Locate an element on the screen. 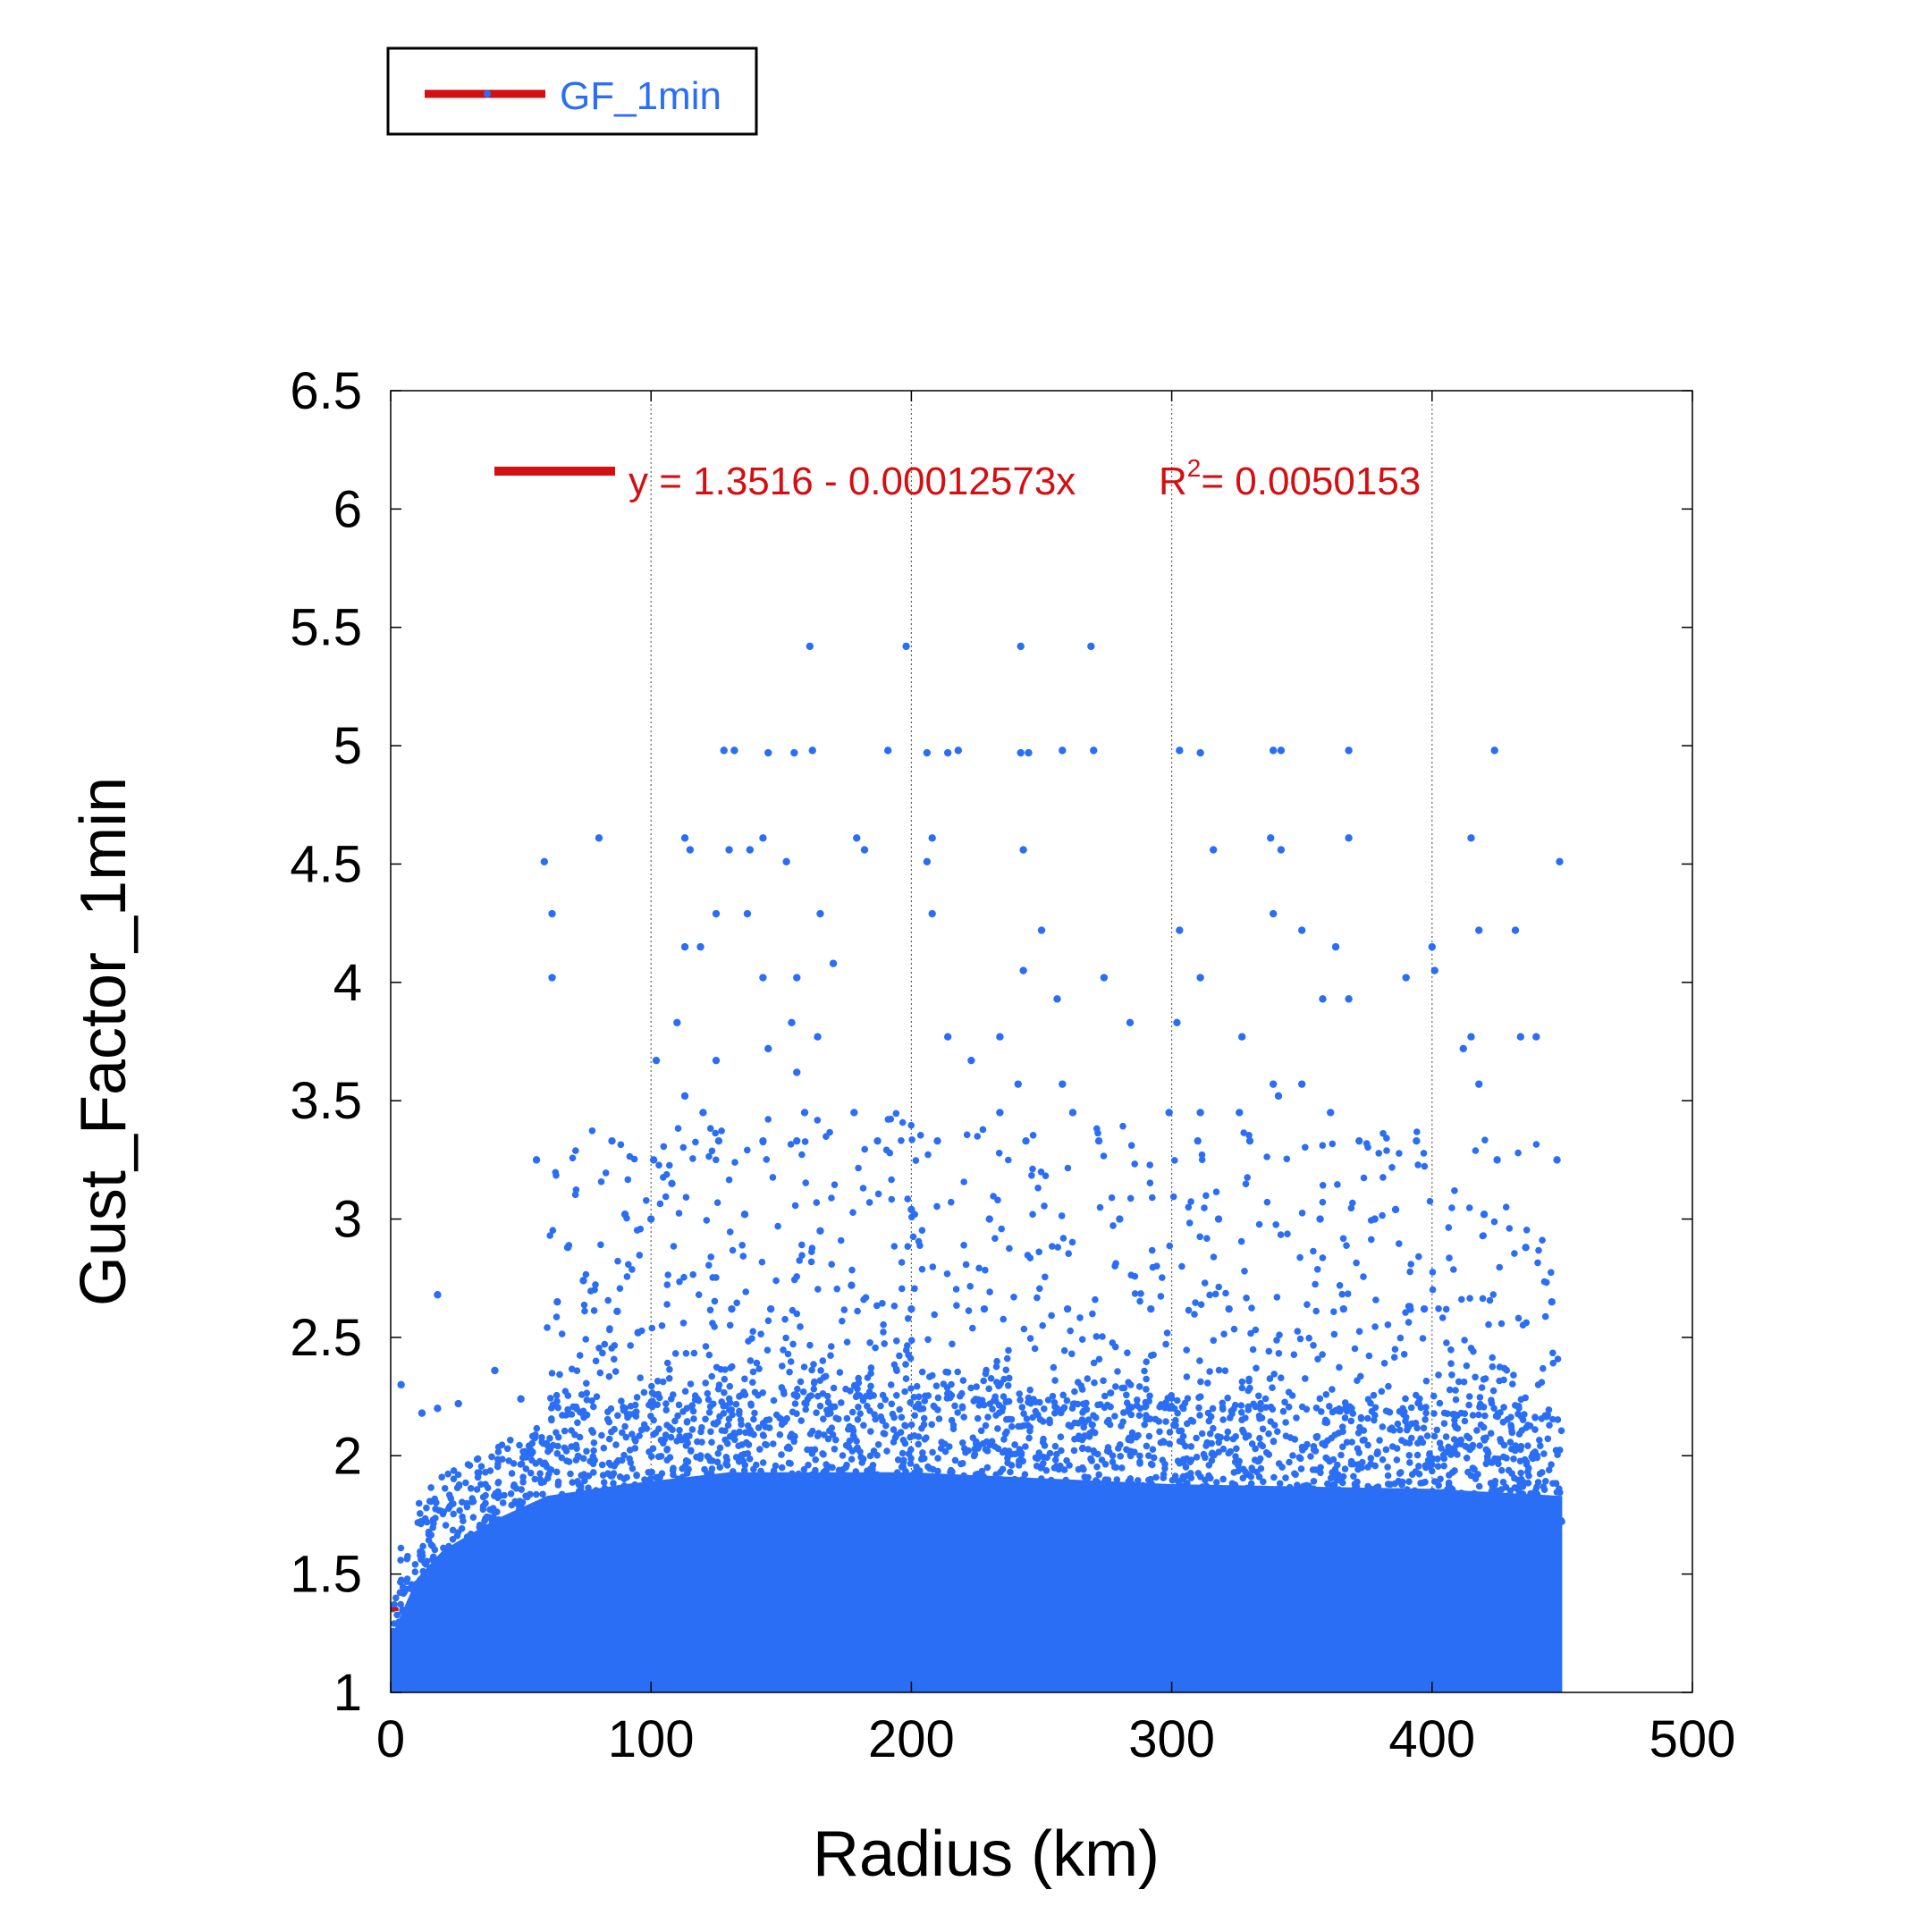 This screenshot has width=1932, height=1932. x-tick-label: 0 is located at coordinates (390, 1739).